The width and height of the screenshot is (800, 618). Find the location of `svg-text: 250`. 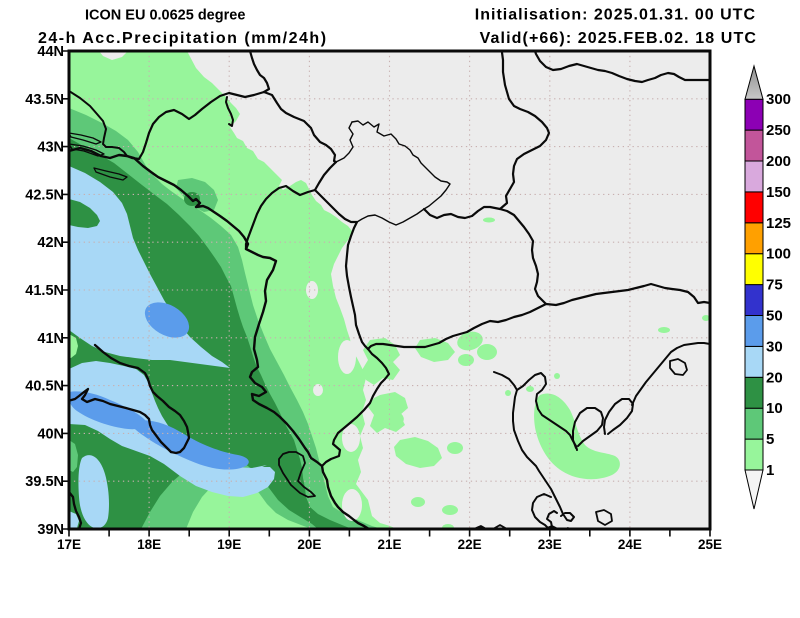

svg-text: 250 is located at coordinates (778, 130).